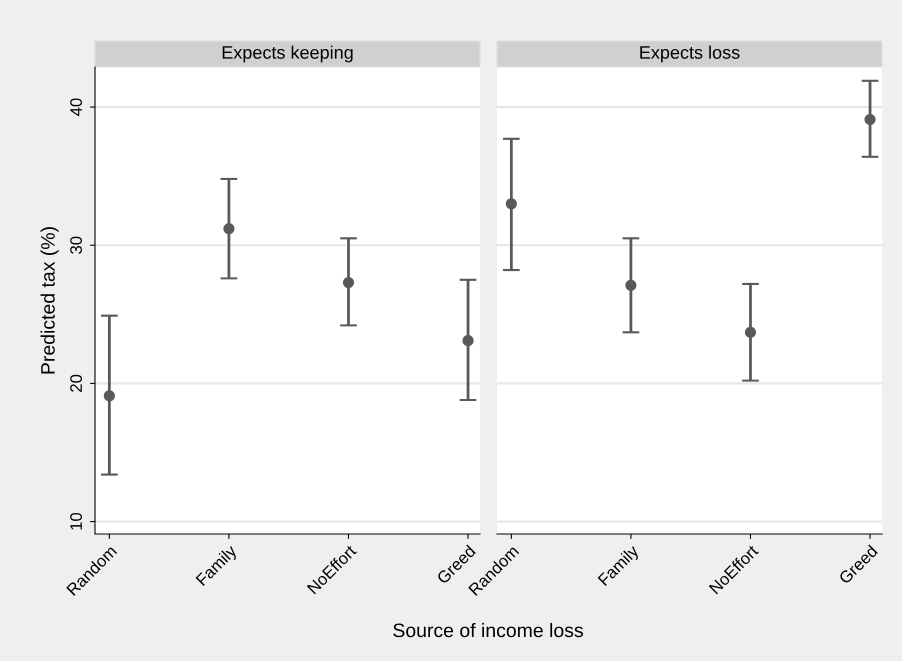 The height and width of the screenshot is (661, 902). Describe the element at coordinates (76, 521) in the screenshot. I see `y-tick-label: 10` at that location.